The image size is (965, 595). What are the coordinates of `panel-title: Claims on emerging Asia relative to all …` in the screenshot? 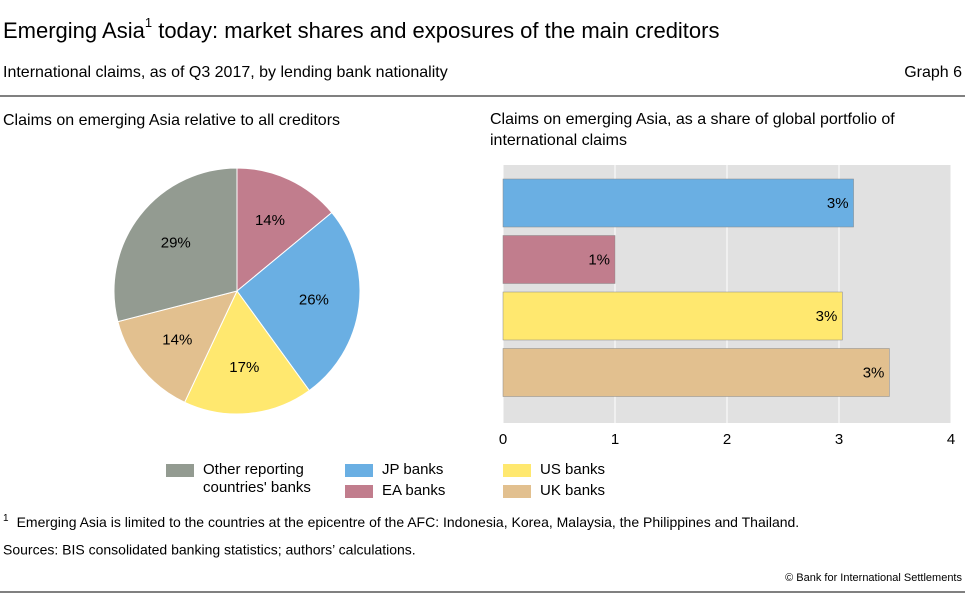 It's located at (171, 120).